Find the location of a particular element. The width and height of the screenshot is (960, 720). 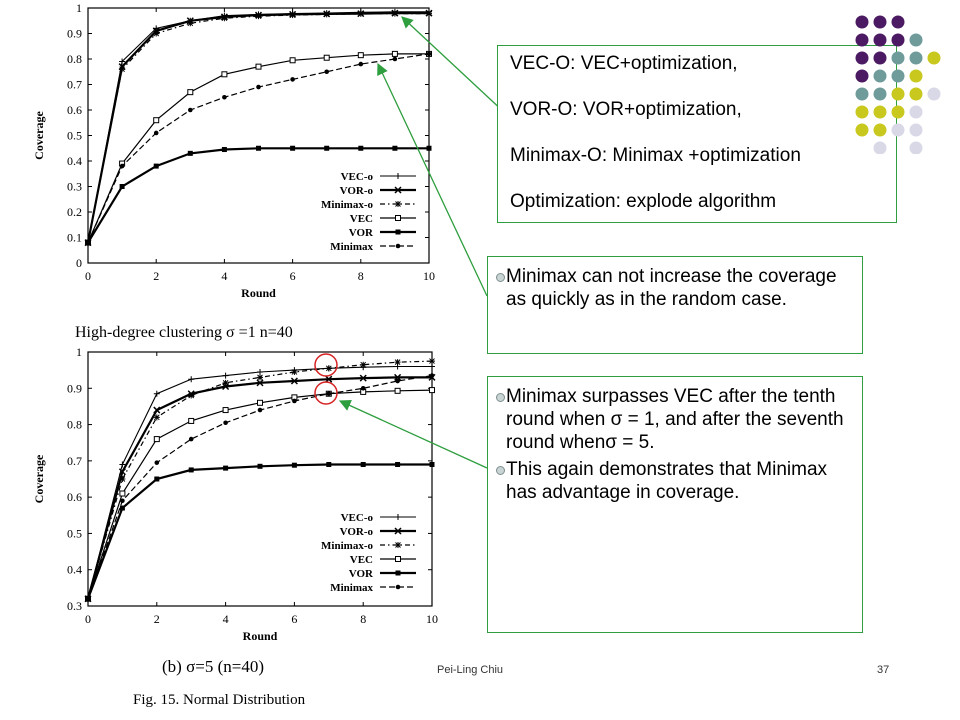

y-tick-label: 0.3 is located at coordinates (74, 187).